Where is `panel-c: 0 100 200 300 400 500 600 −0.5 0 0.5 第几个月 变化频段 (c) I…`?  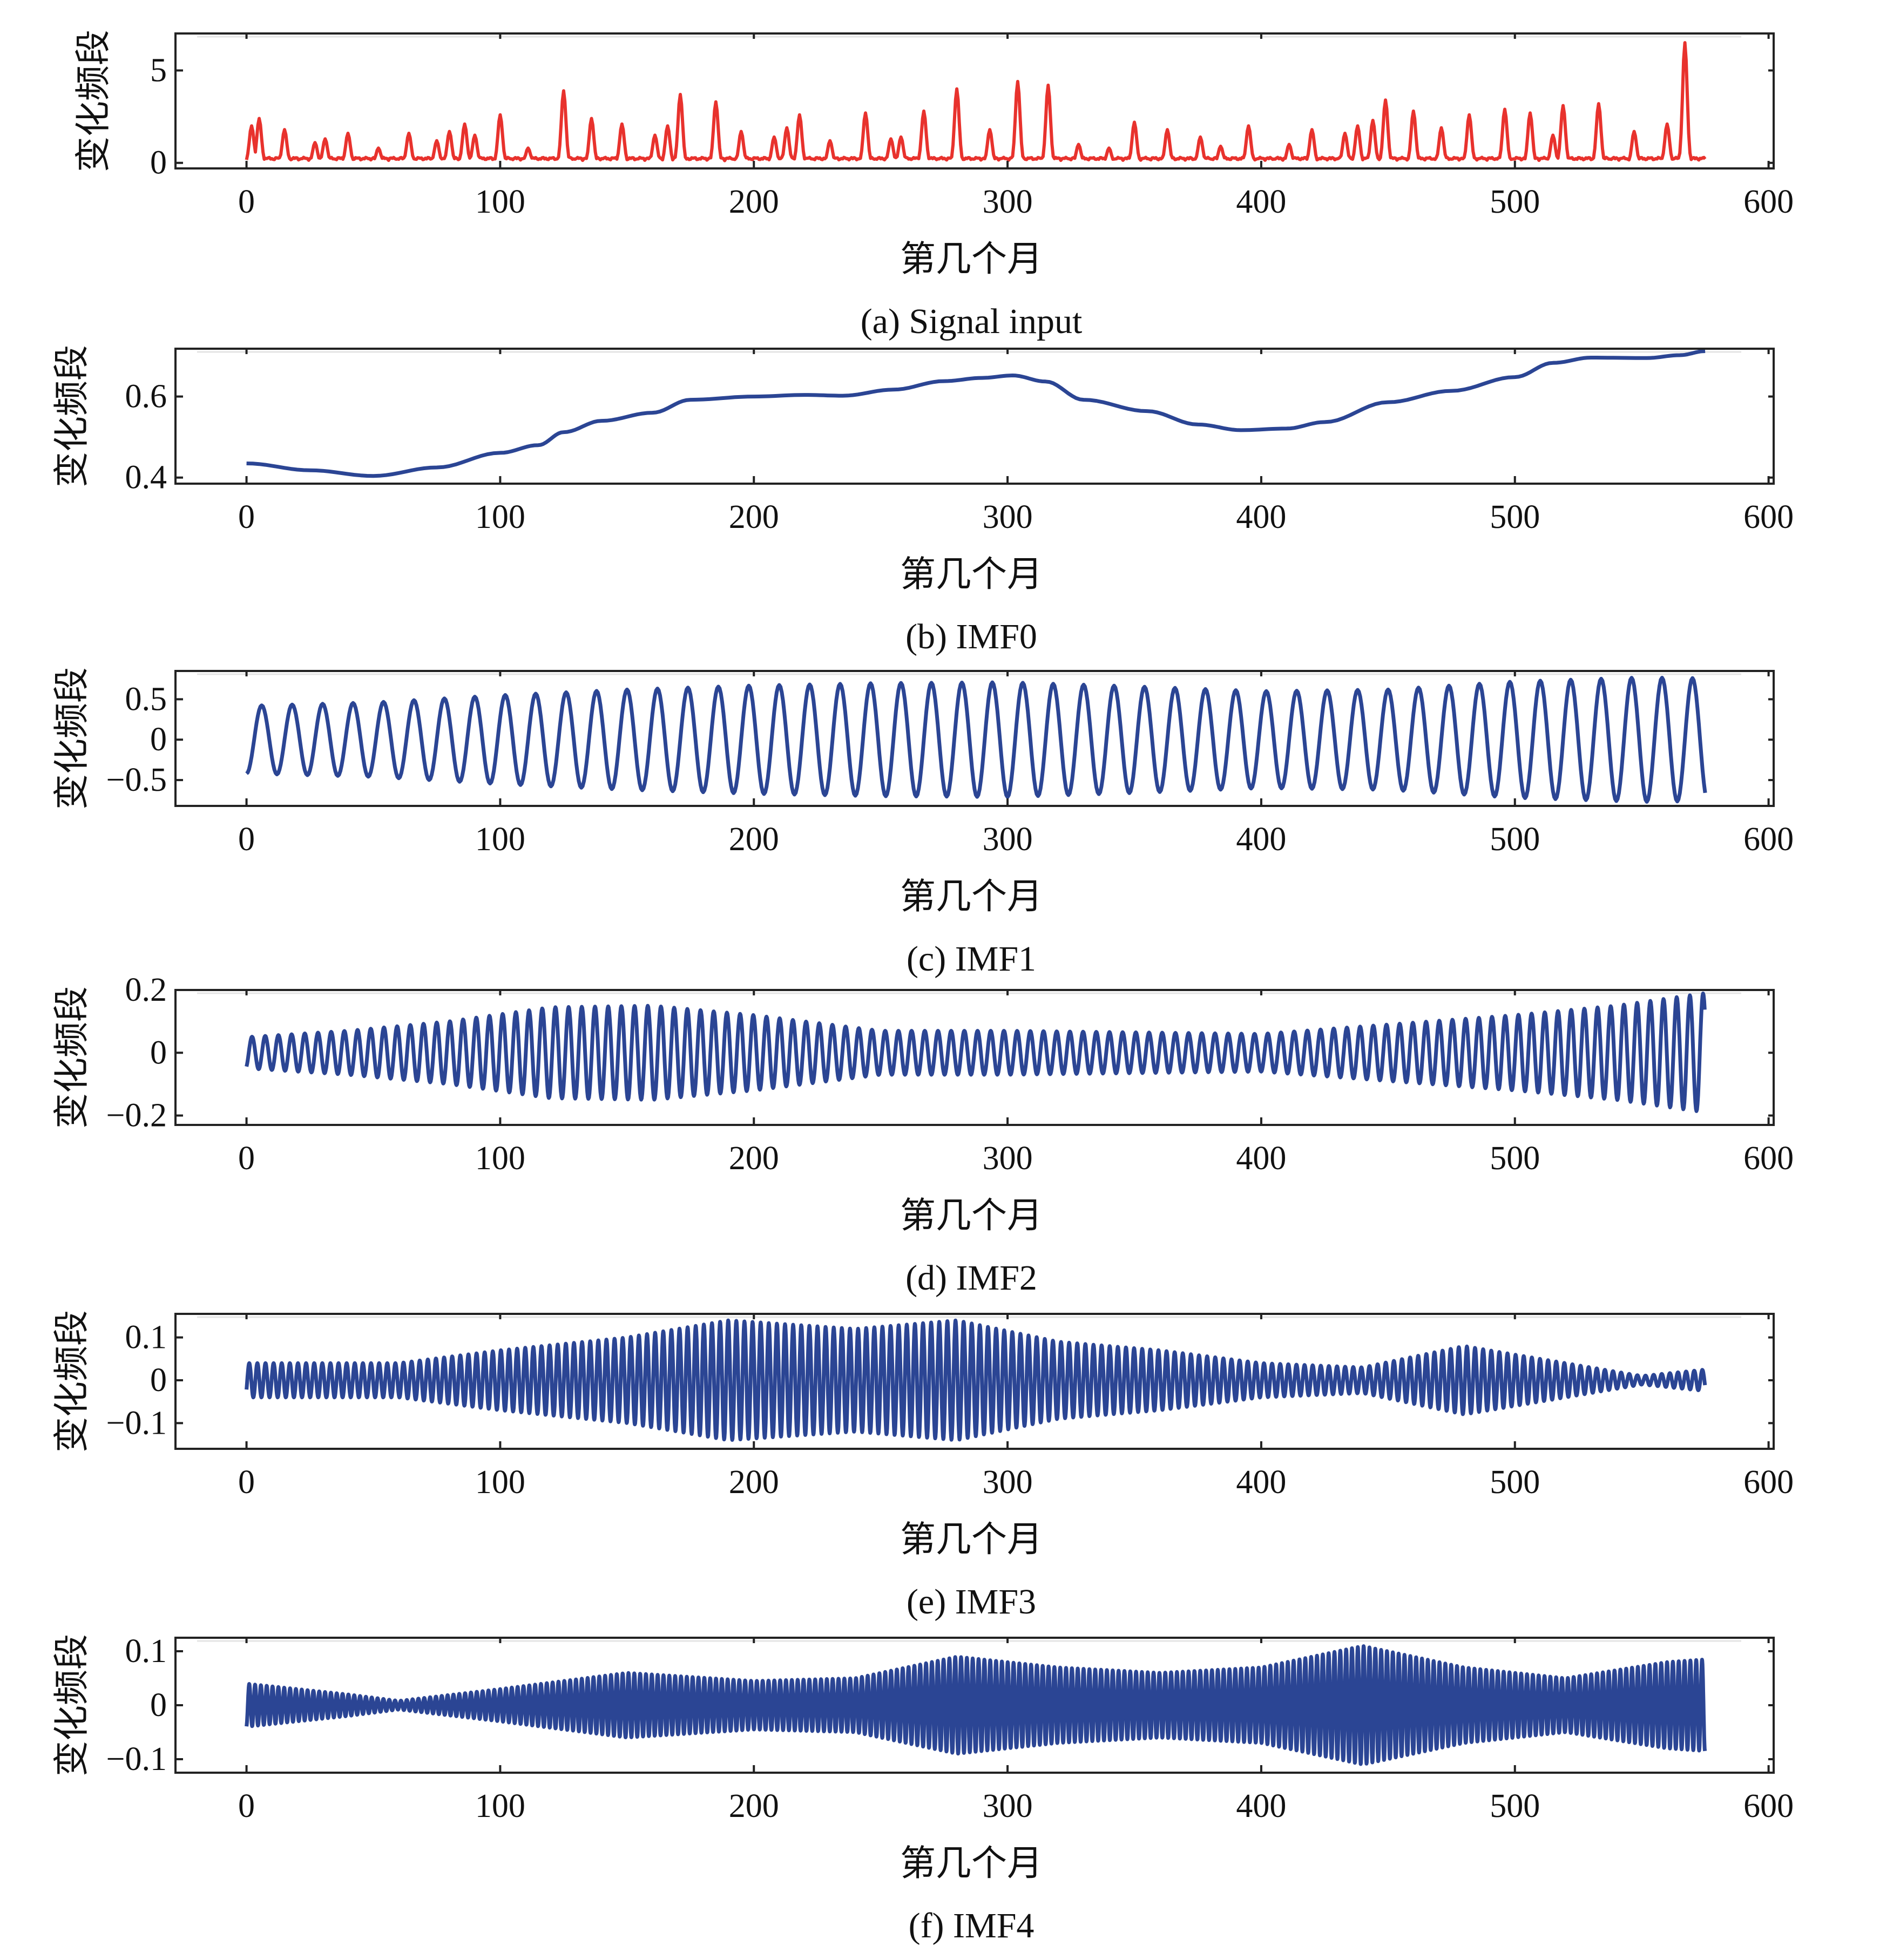
panel-c: 0 100 200 300 400 500 600 −0.5 0 0.5 第几个月 变化频段 (c) I… is located at coordinates (923, 823).